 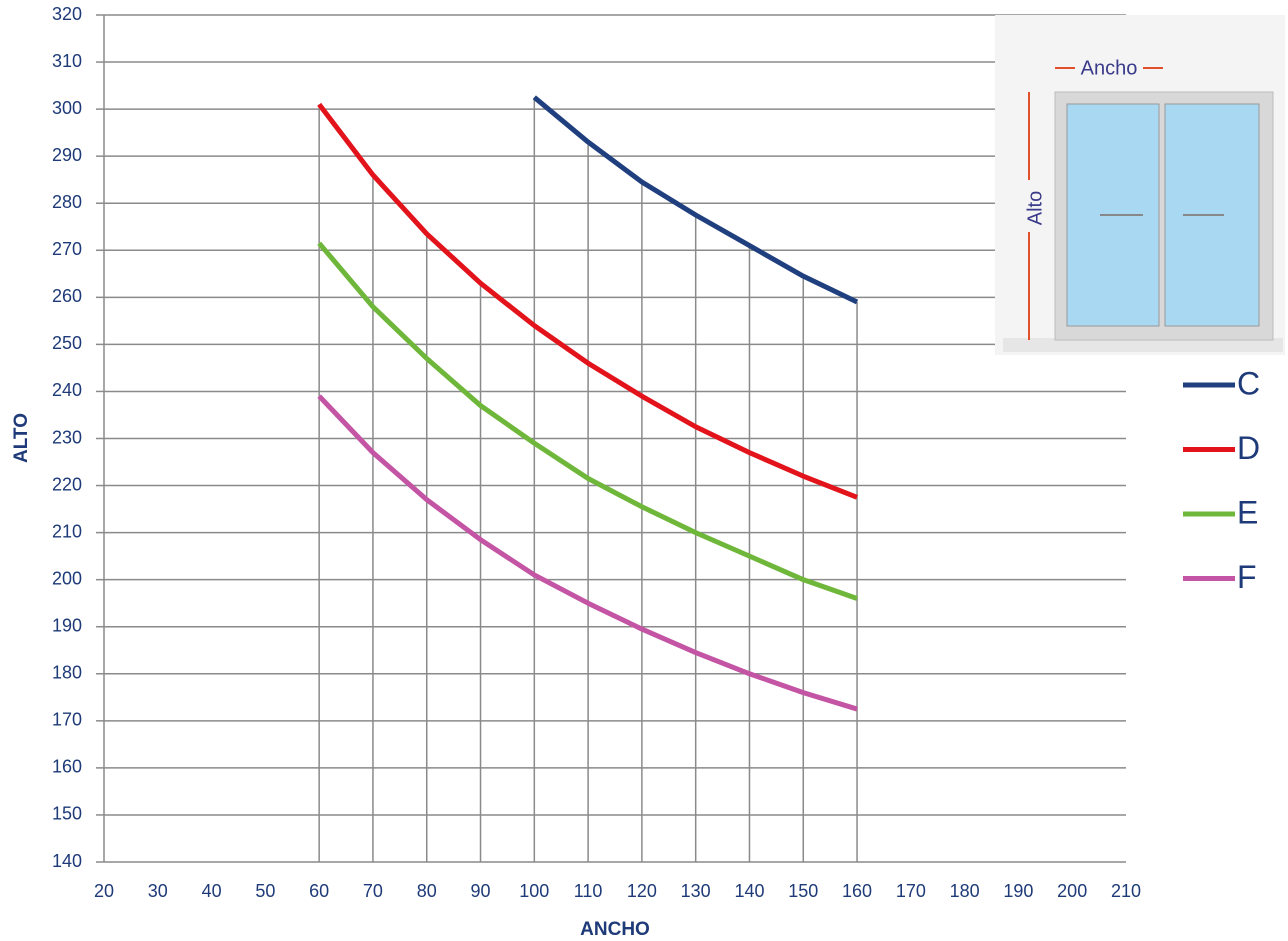 What do you see at coordinates (615, 929) in the screenshot?
I see `x-axis-title: ANCHO` at bounding box center [615, 929].